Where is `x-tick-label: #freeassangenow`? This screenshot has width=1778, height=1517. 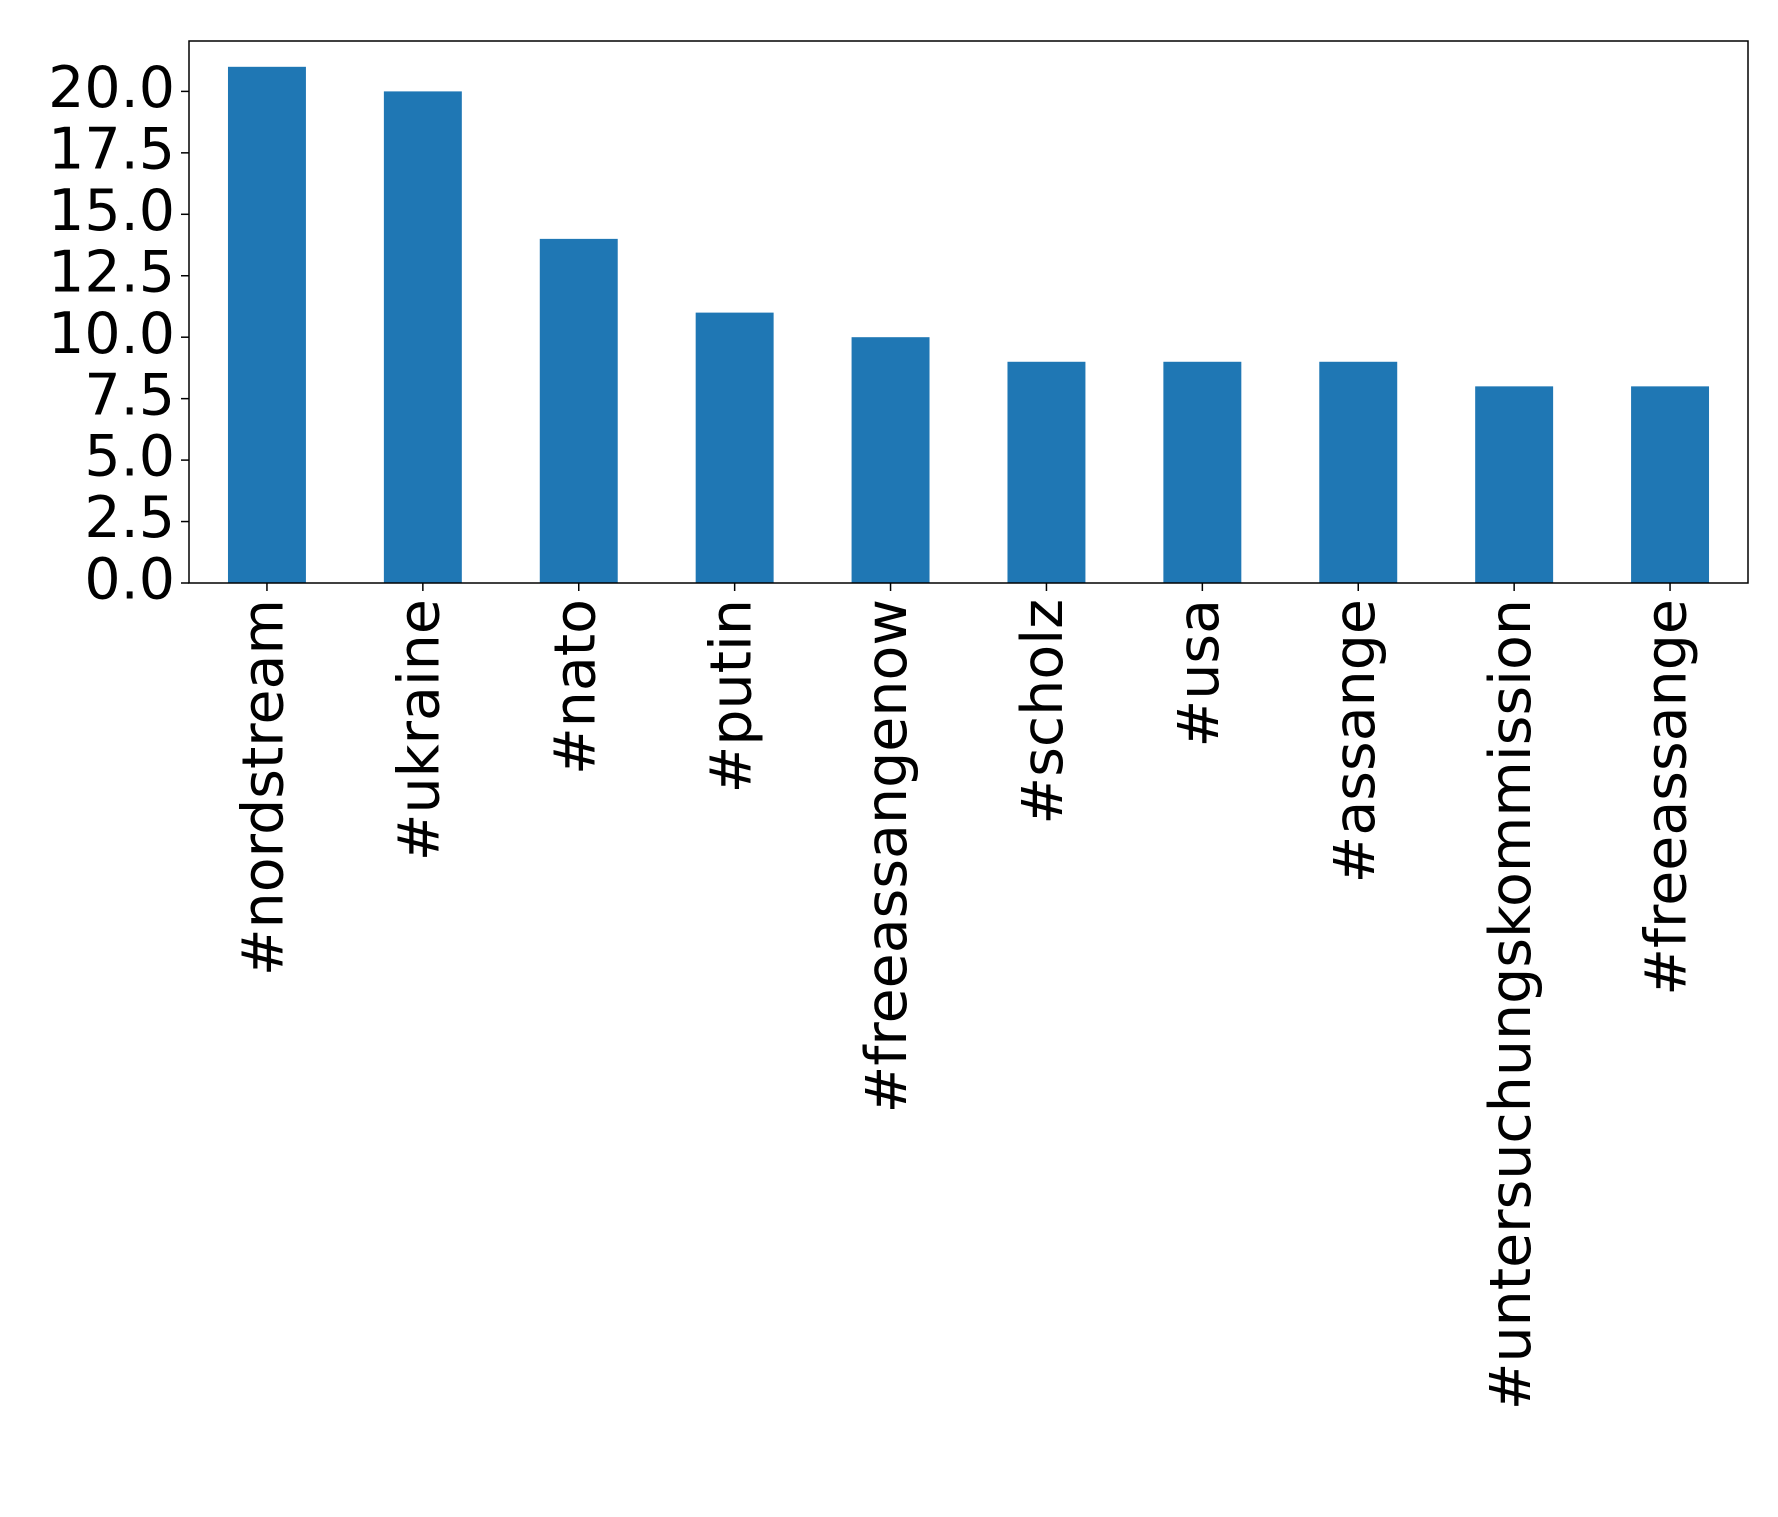
x-tick-label: #freeassangenow is located at coordinates (887, 856).